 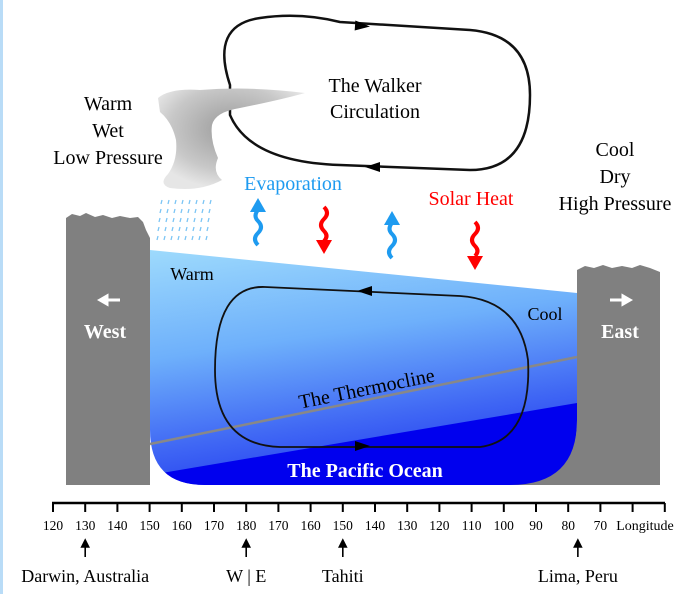 What do you see at coordinates (375, 112) in the screenshot?
I see `walker-title: Circulation` at bounding box center [375, 112].